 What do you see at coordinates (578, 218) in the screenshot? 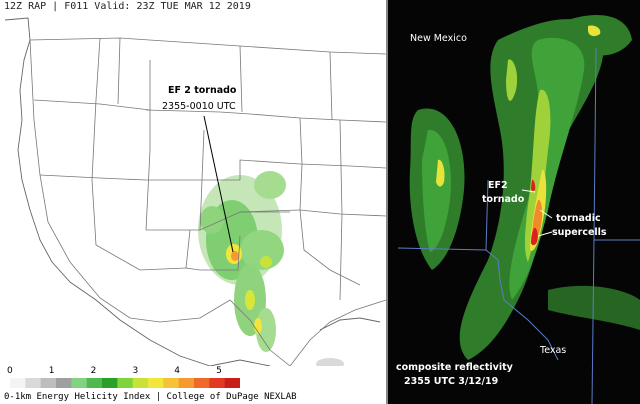
I see `label-tornadic-line1: tornadic` at bounding box center [578, 218].